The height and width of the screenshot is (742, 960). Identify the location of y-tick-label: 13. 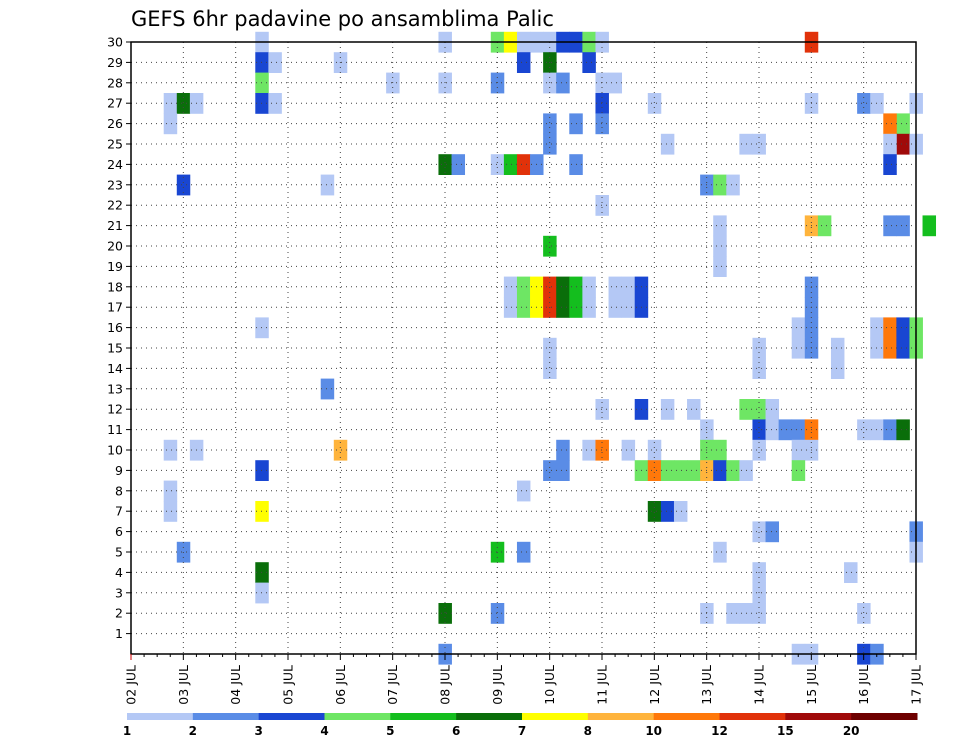
(115, 388).